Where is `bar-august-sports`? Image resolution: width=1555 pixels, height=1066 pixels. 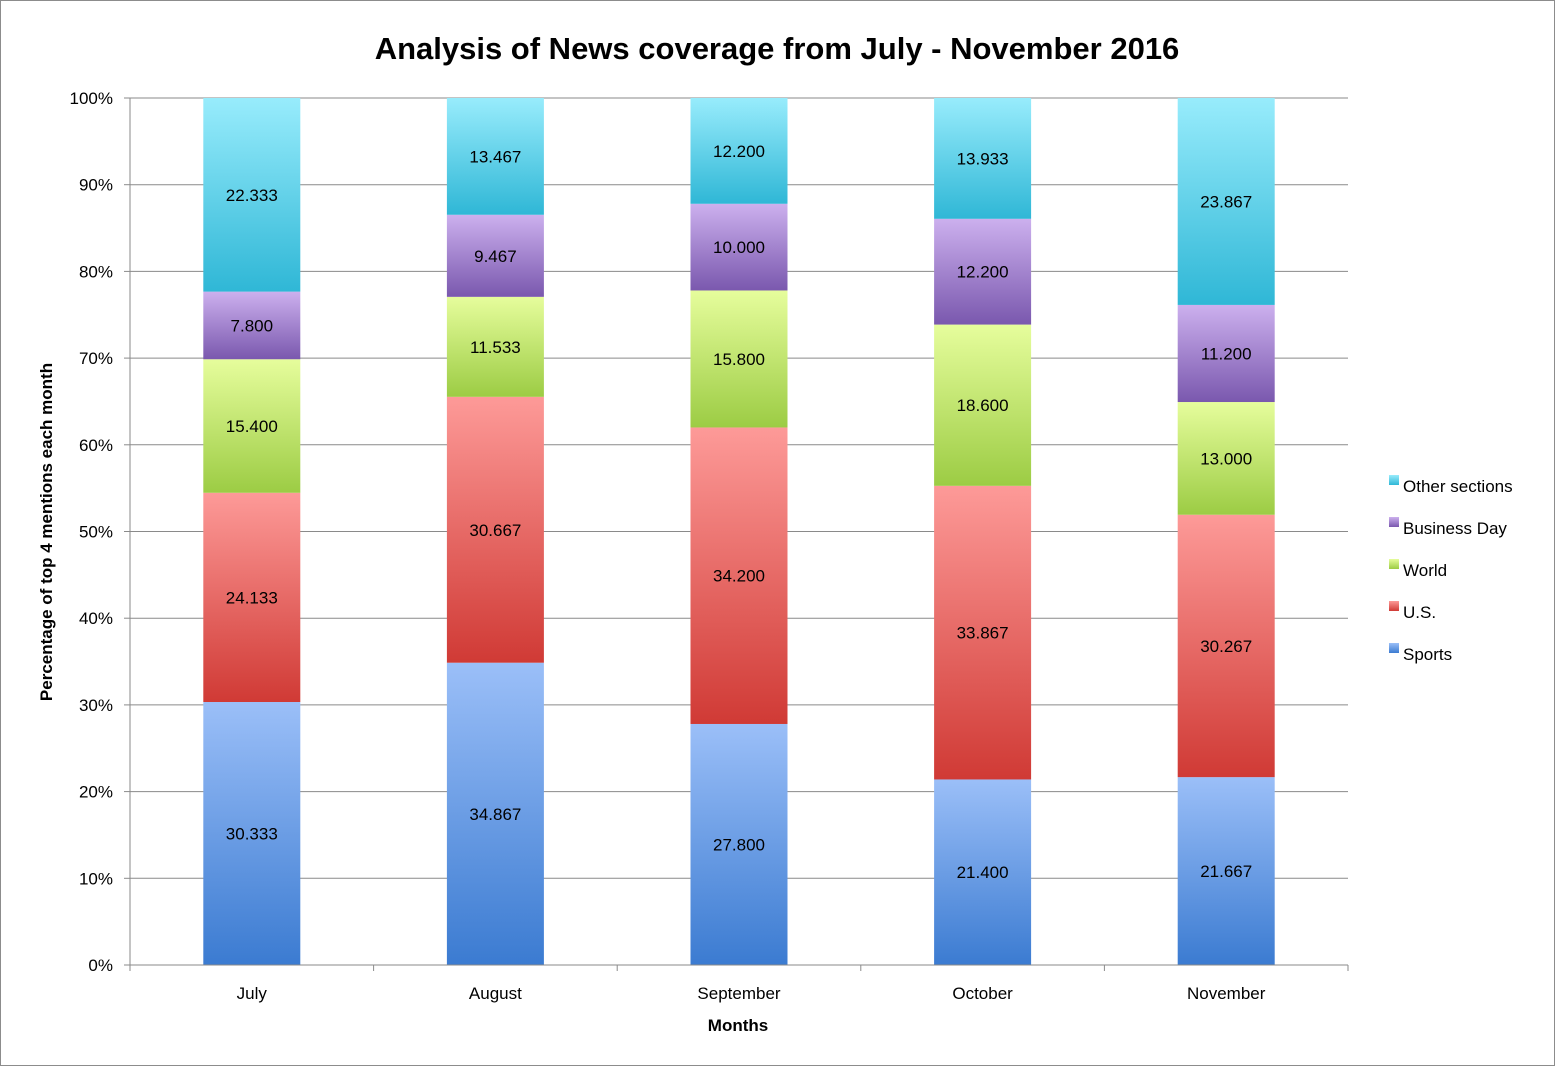
bar-august-sports is located at coordinates (495, 813).